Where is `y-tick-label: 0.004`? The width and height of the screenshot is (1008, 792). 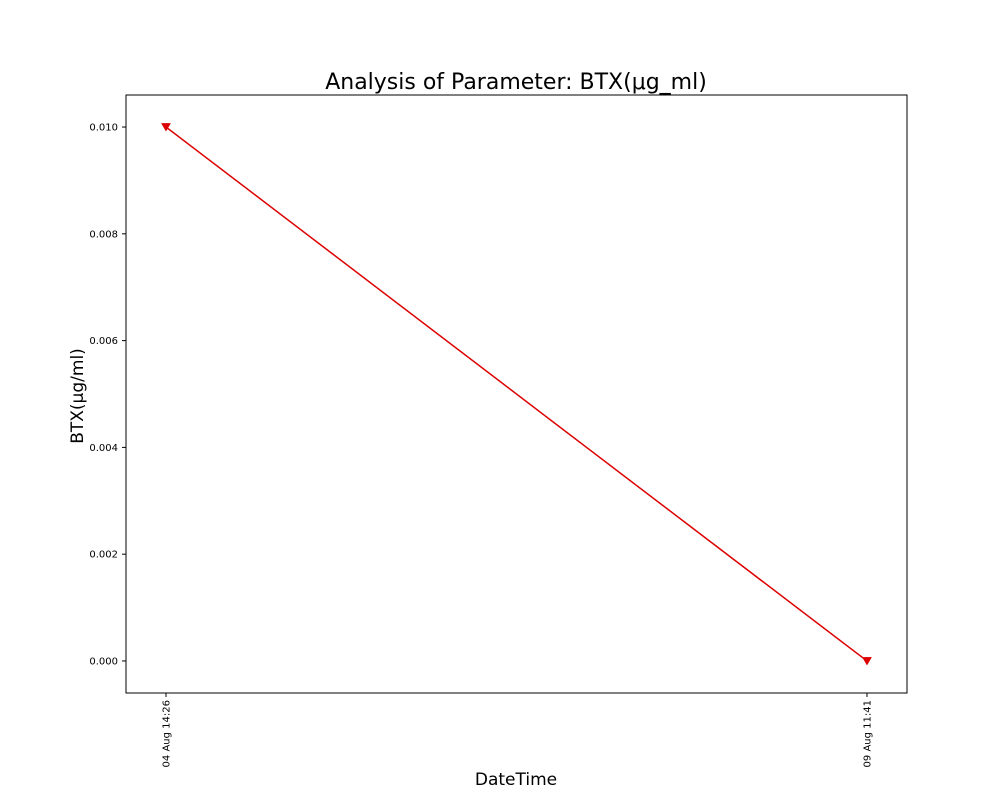
y-tick-label: 0.004 is located at coordinates (103, 448).